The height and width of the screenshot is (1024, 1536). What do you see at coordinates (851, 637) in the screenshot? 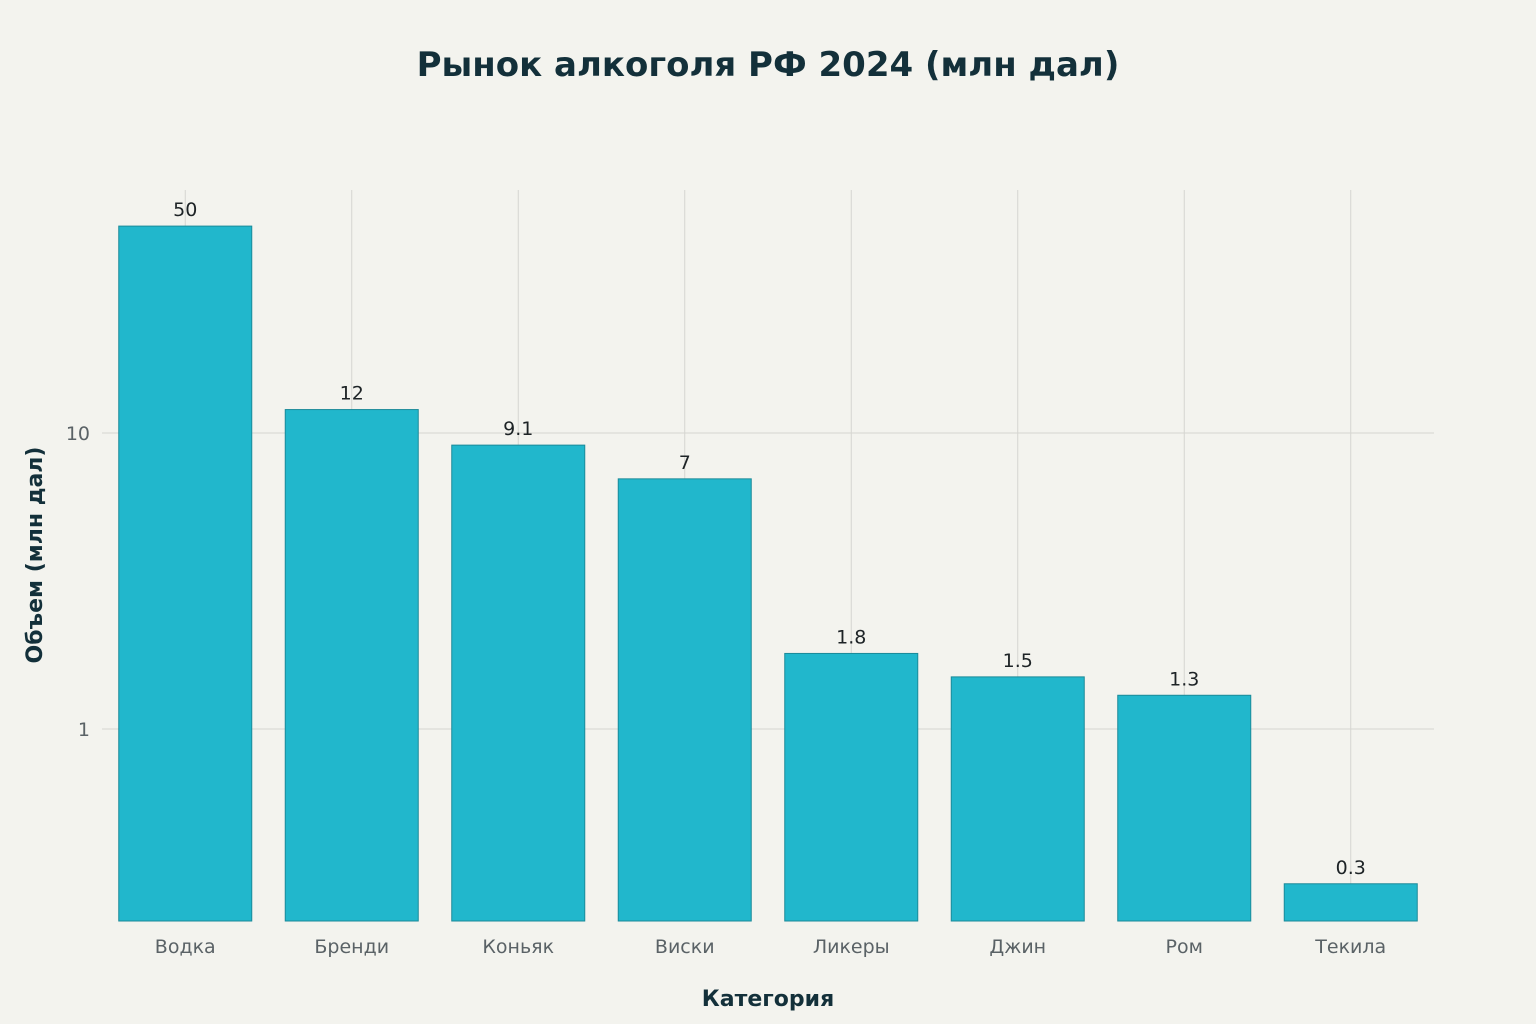
I see `value-label: 1.8` at bounding box center [851, 637].